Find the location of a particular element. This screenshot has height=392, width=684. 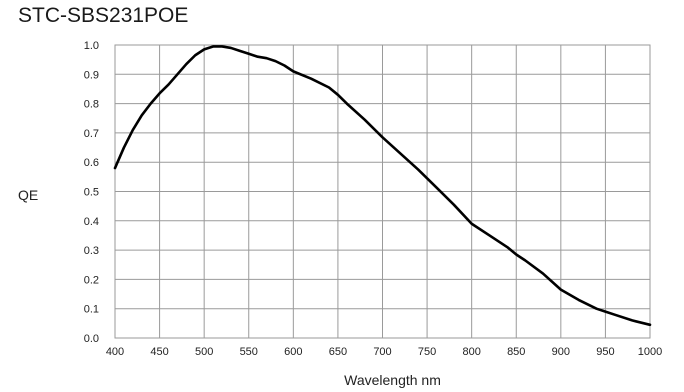

x-tick-label: 650 is located at coordinates (338, 352).